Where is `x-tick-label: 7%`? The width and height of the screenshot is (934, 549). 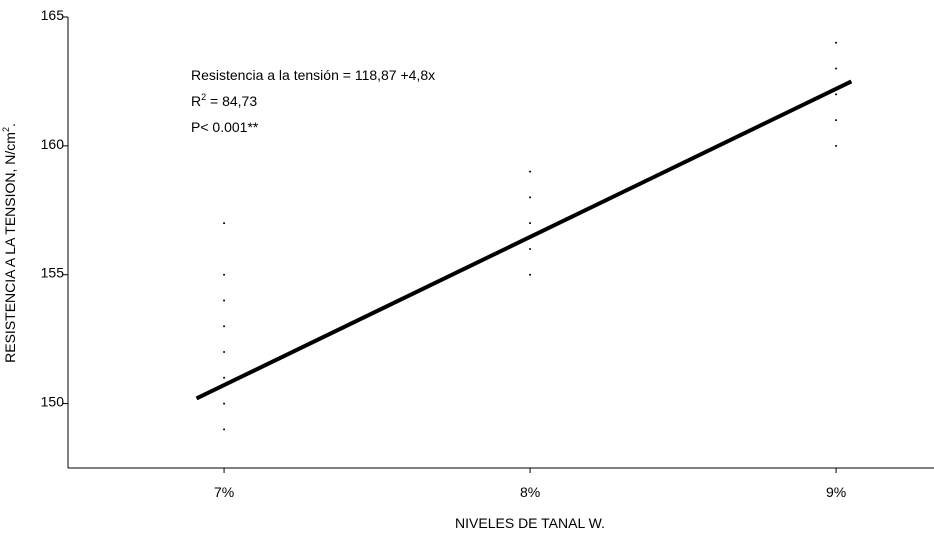
x-tick-label: 7% is located at coordinates (224, 492).